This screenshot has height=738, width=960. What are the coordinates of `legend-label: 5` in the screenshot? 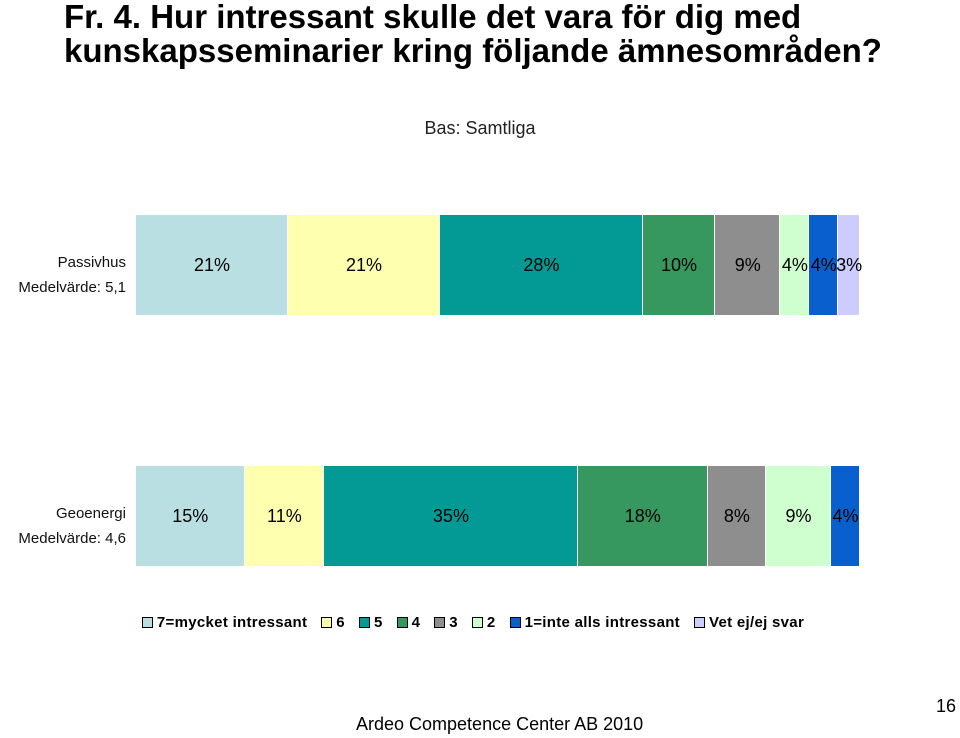 It's located at (378, 622).